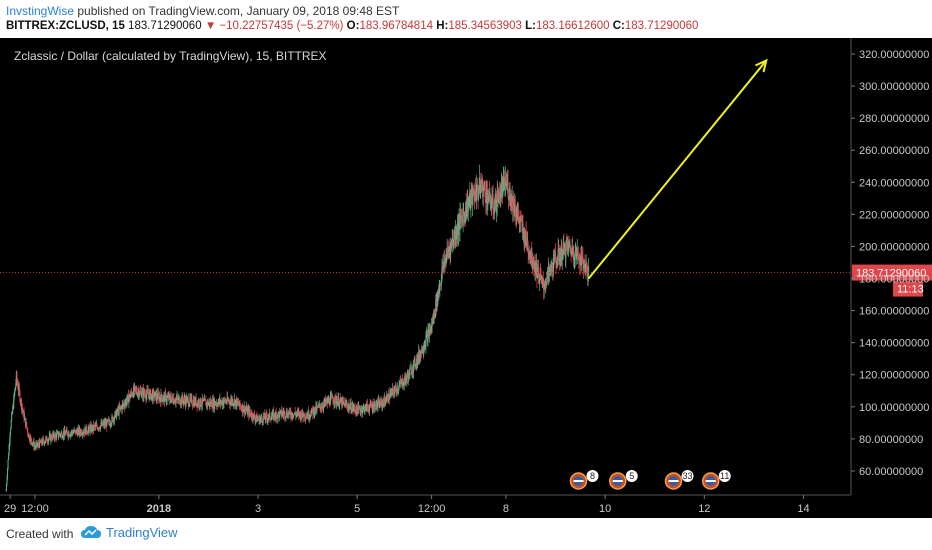  What do you see at coordinates (578, 481) in the screenshot?
I see `event-flag-stripe-icon` at bounding box center [578, 481].